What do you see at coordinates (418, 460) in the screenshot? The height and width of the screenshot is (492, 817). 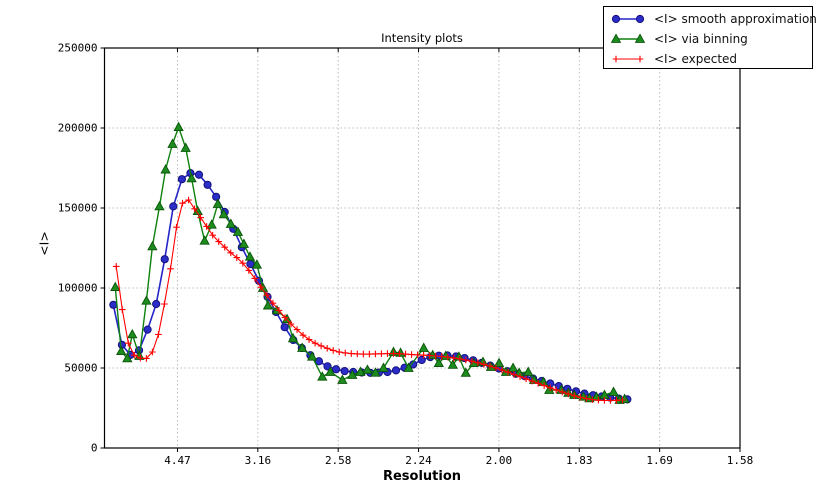 I see `svg-text: 2.24` at bounding box center [418, 460].